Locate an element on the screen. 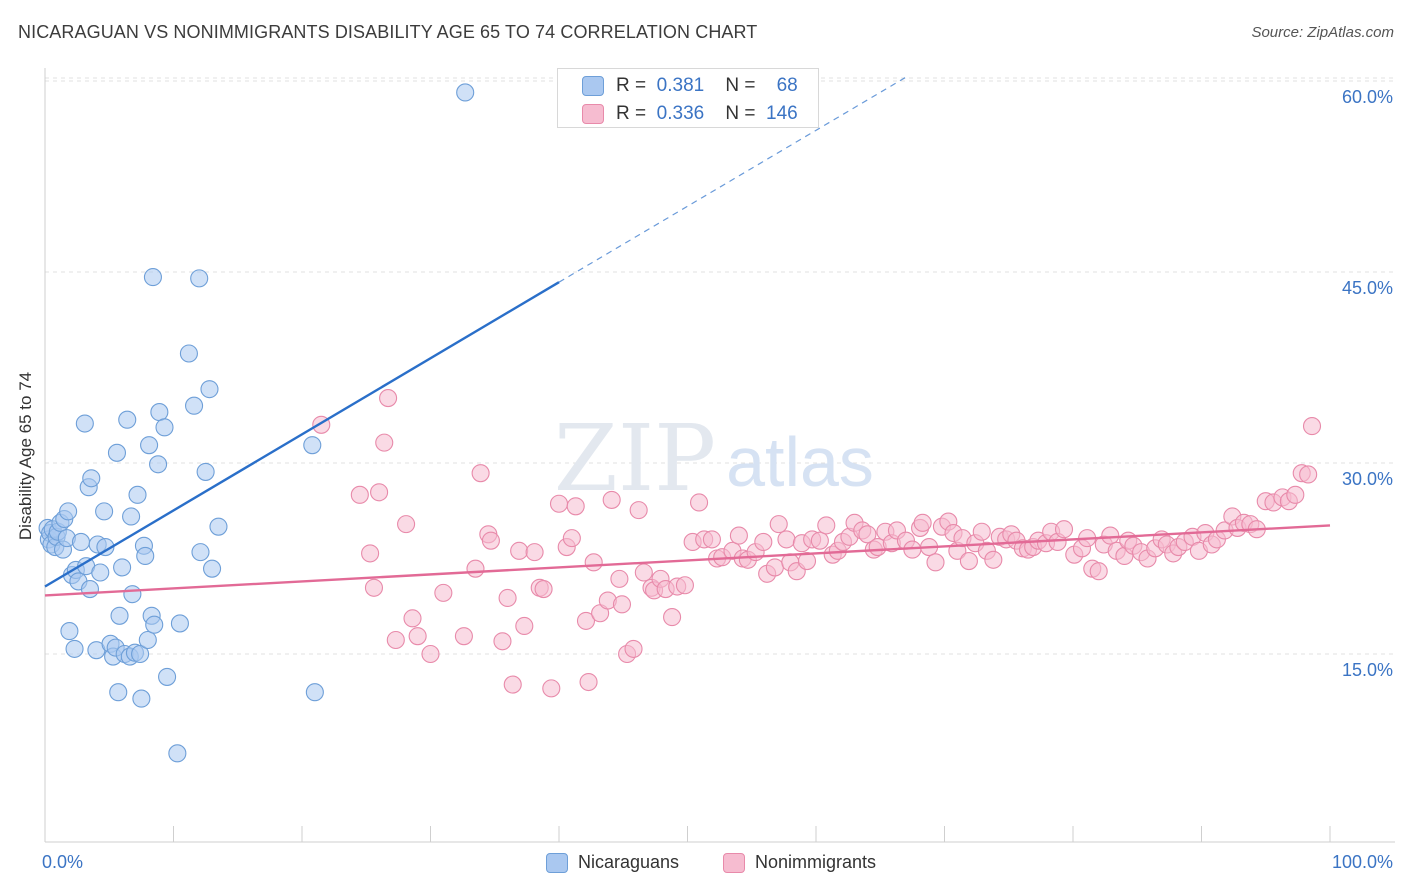  nonimmigrants-r-value: 0.336 is located at coordinates (680, 113).